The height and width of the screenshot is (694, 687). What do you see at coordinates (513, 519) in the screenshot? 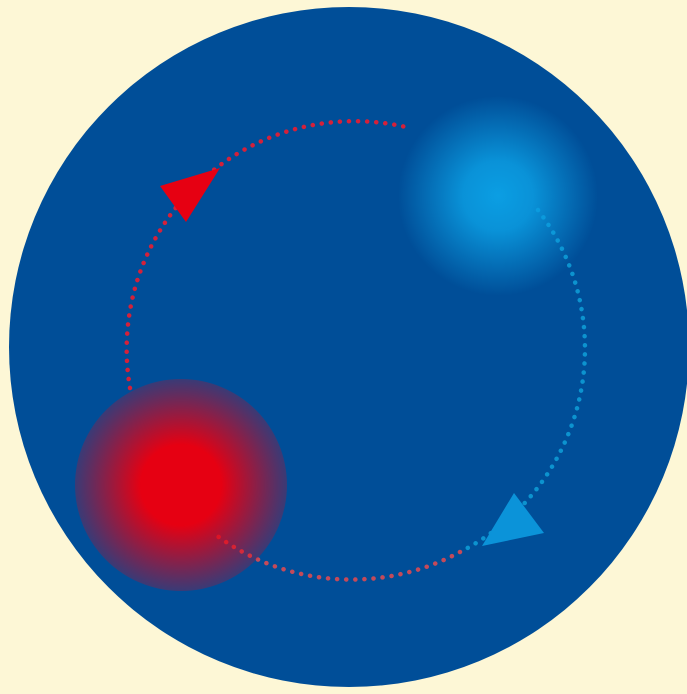
I see `cool-arrow-icon` at bounding box center [513, 519].